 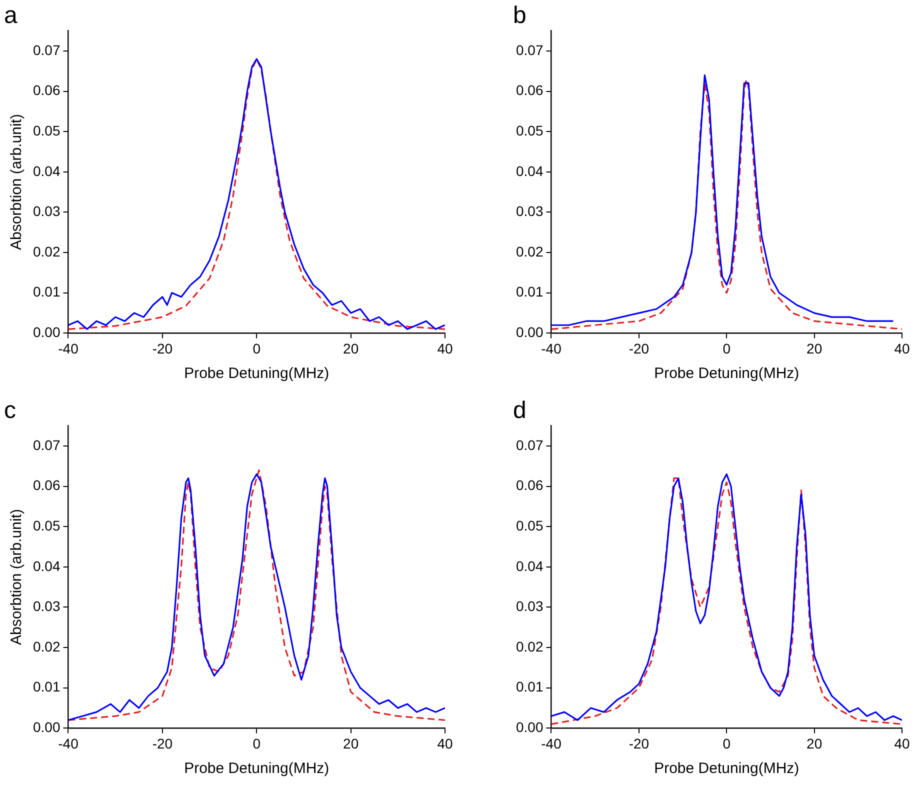 I want to click on chart-title: b, so click(x=519, y=16).